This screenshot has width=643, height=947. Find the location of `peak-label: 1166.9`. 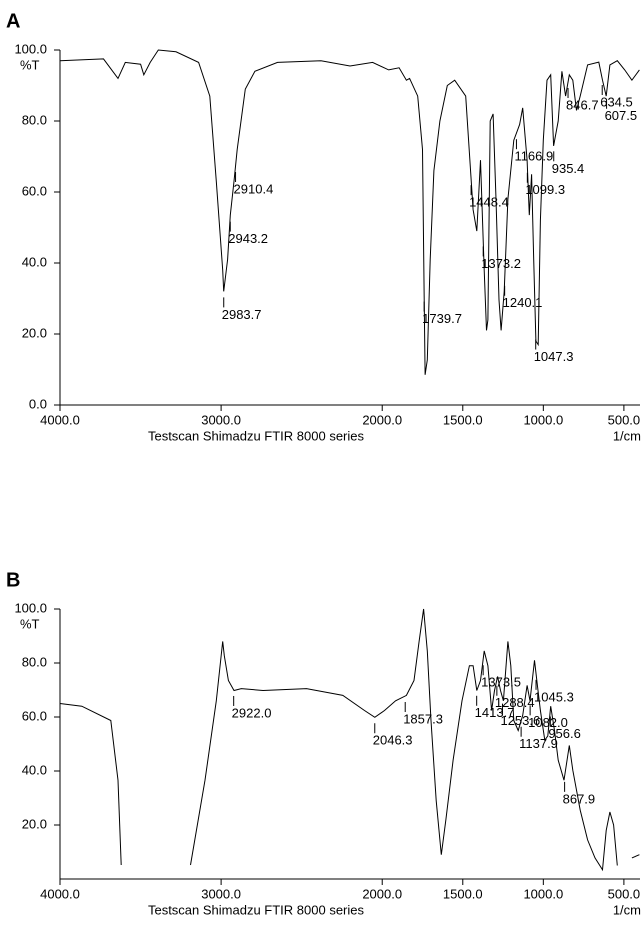

peak-label: 1166.9 is located at coordinates (533, 156).